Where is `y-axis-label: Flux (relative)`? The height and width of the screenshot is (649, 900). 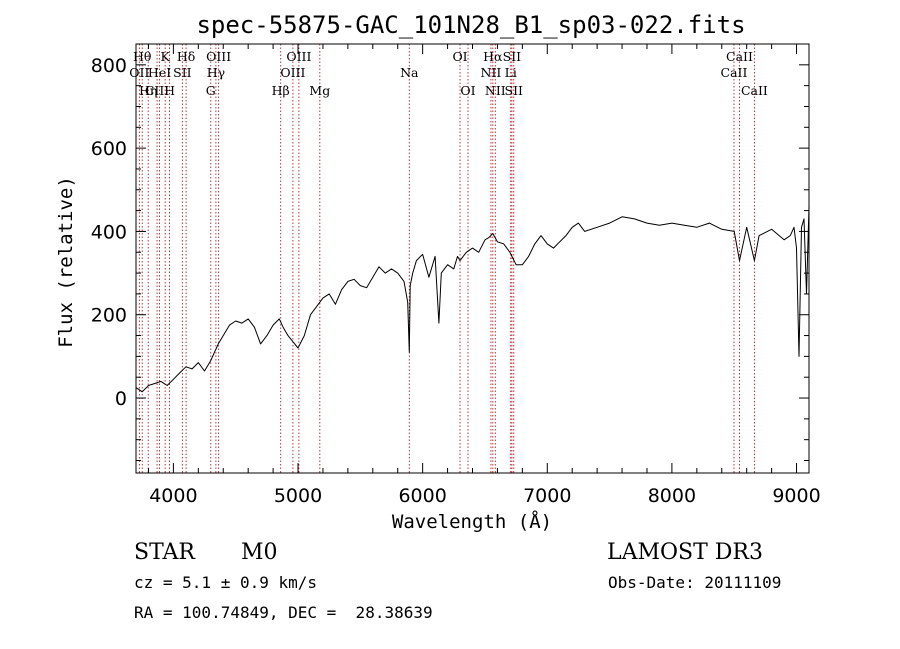
y-axis-label: Flux (relative) is located at coordinates (66, 262).